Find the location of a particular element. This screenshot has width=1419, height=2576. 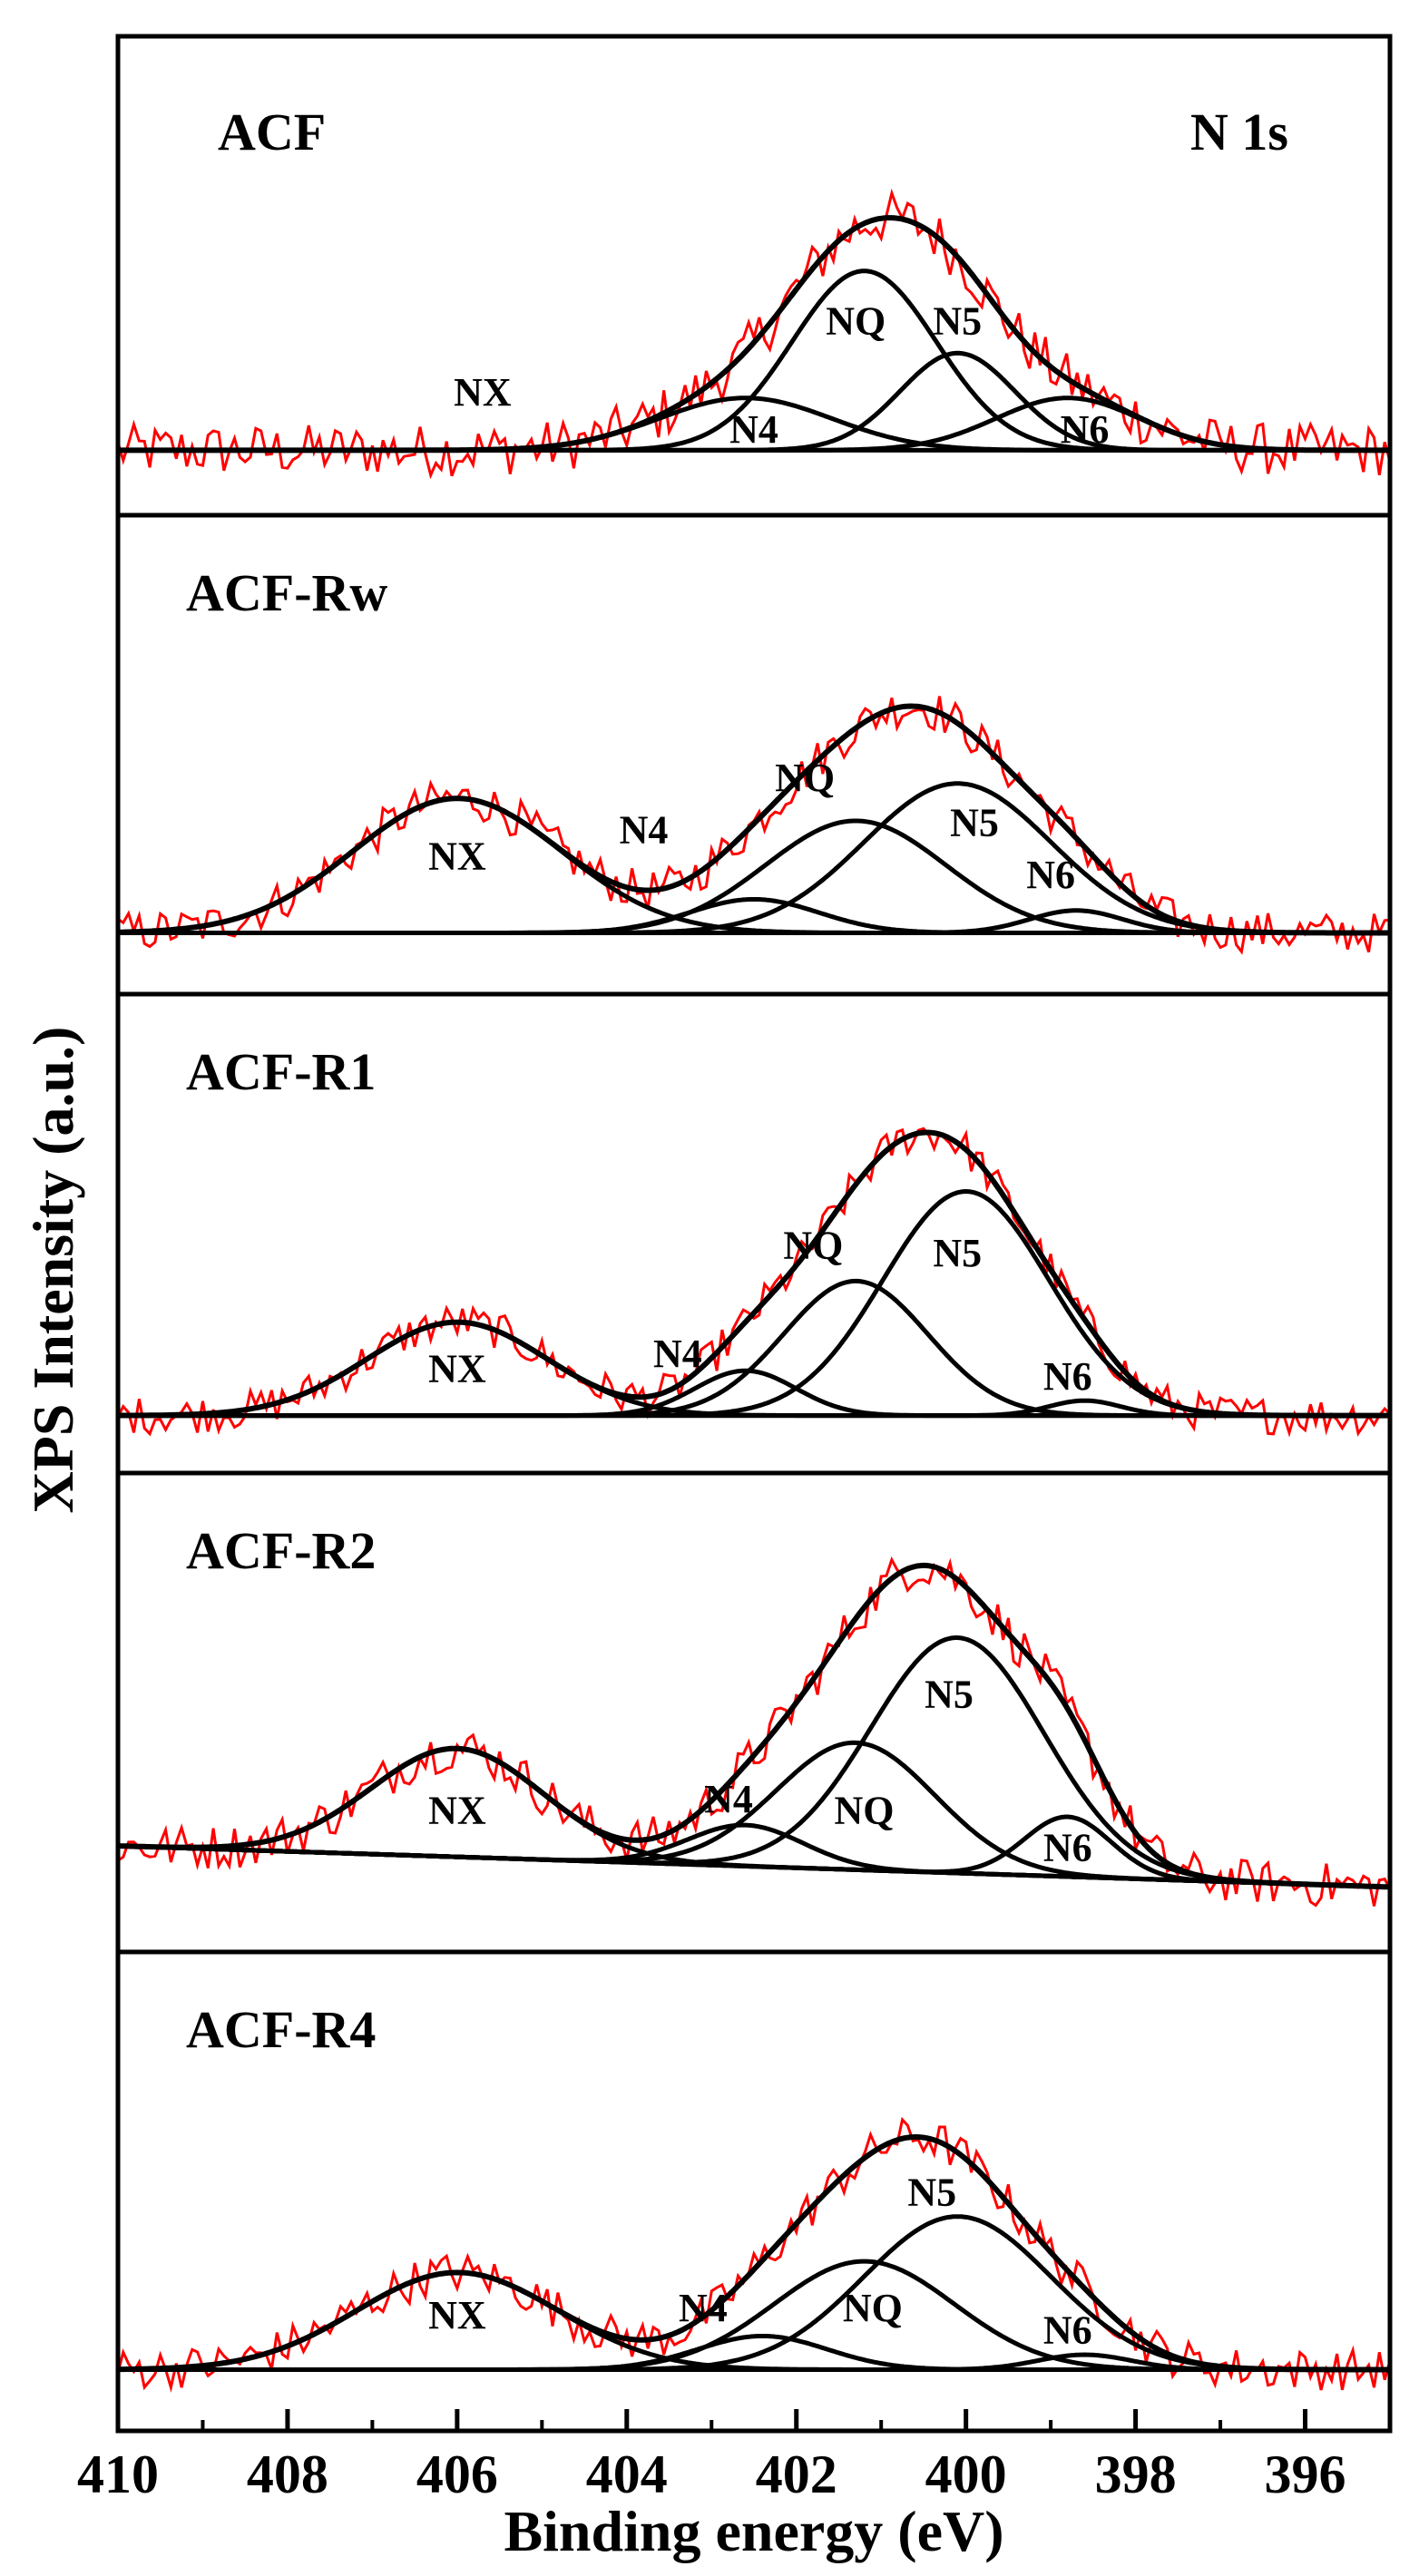

x-tick-label: 410 is located at coordinates (118, 2474).